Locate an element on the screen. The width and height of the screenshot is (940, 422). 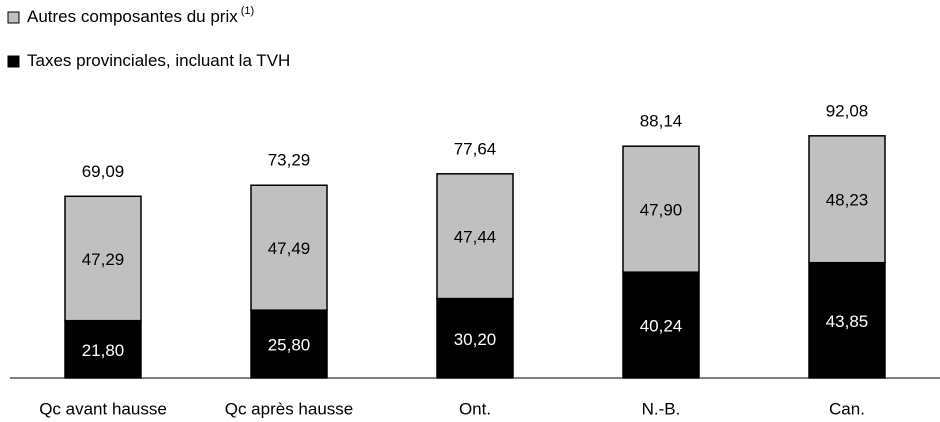
value-label: 43,85 is located at coordinates (847, 321).